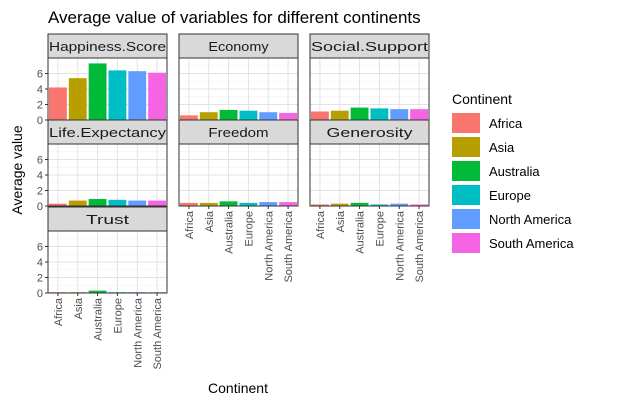 Image resolution: width=638 pixels, height=403 pixels. Describe the element at coordinates (117, 202) in the screenshot. I see `bar-life-expectancy-europe` at that location.